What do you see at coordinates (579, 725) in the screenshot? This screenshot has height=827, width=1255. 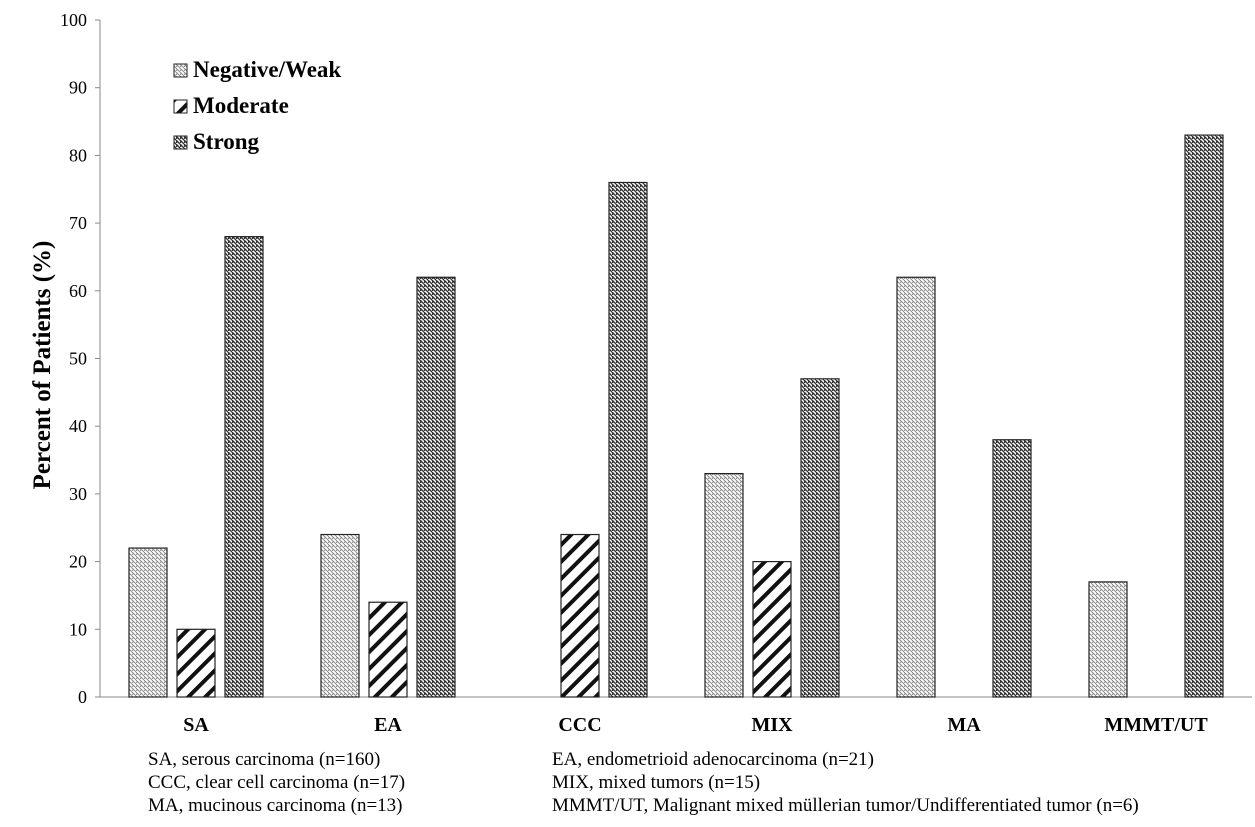 I see `x-tick-label: CCC` at bounding box center [579, 725].